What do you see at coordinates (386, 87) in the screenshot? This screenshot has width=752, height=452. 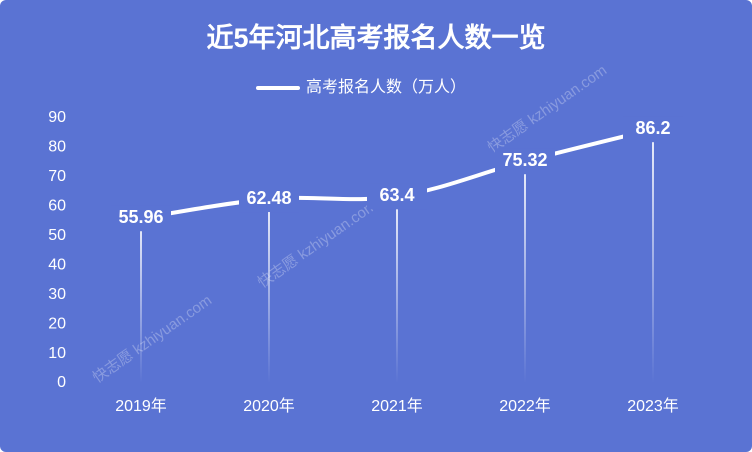 I see `legend-label: 高考报名人数（万人）` at bounding box center [386, 87].